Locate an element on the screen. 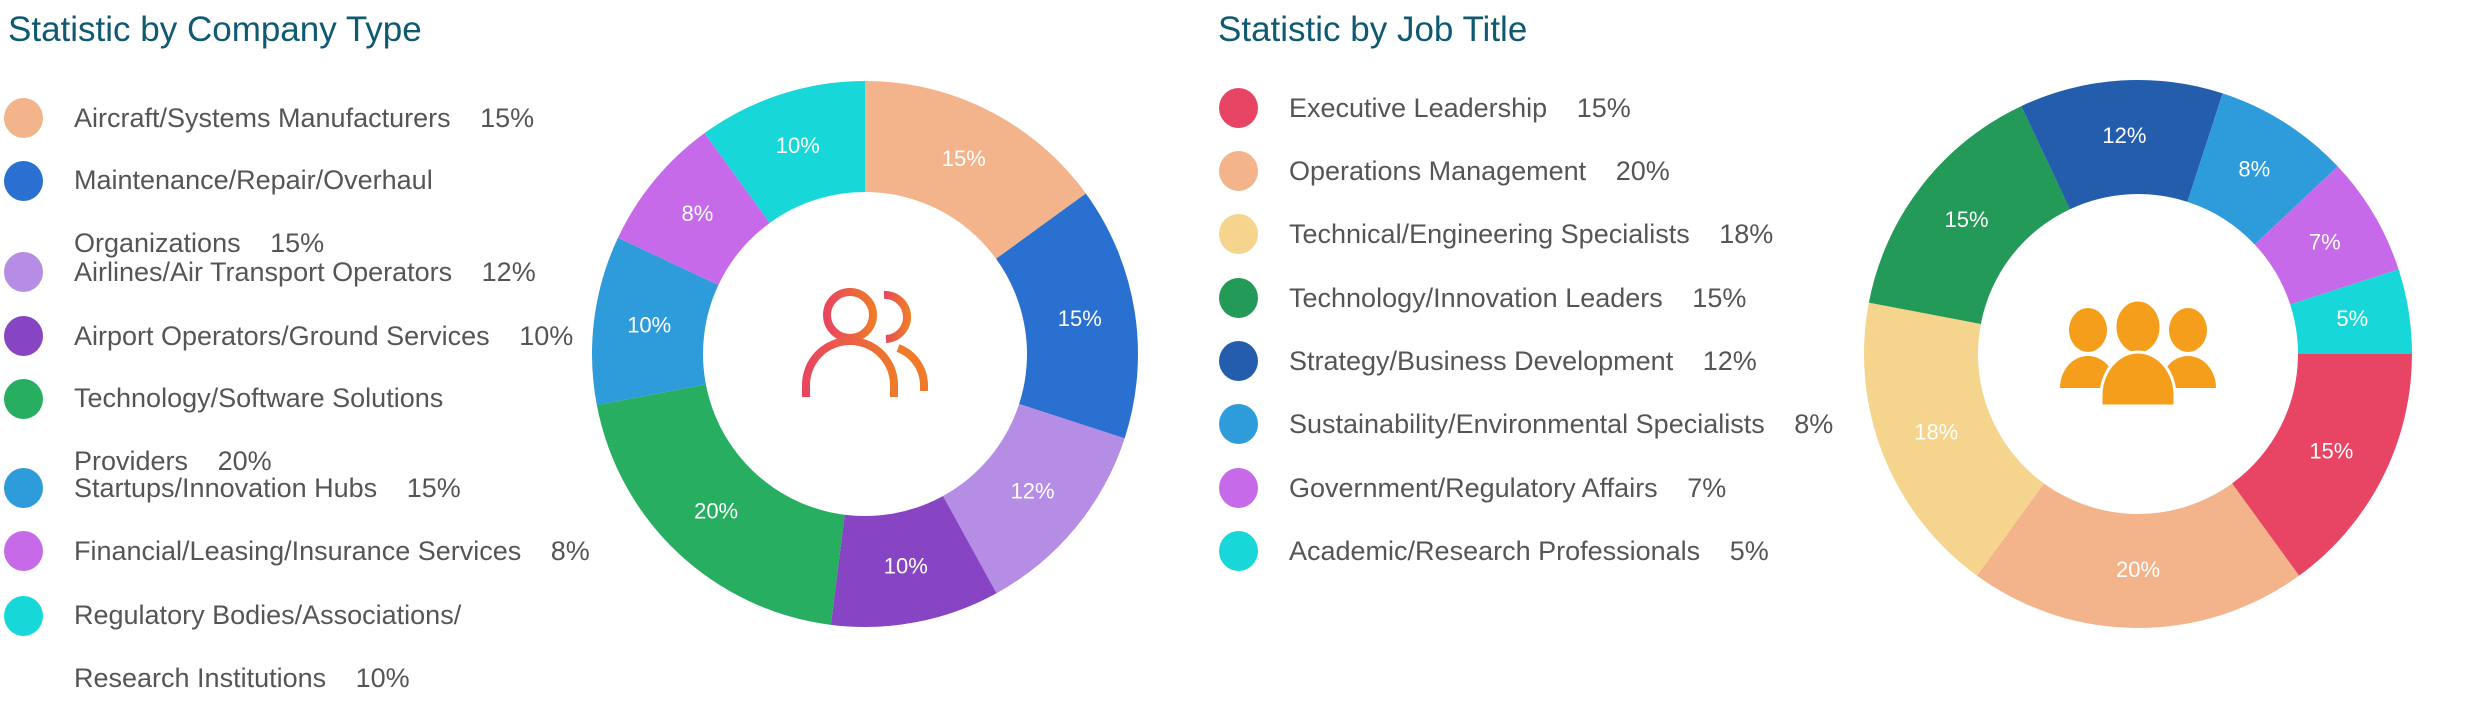  legend-item: Executive Leadership 15% is located at coordinates (1425, 108).